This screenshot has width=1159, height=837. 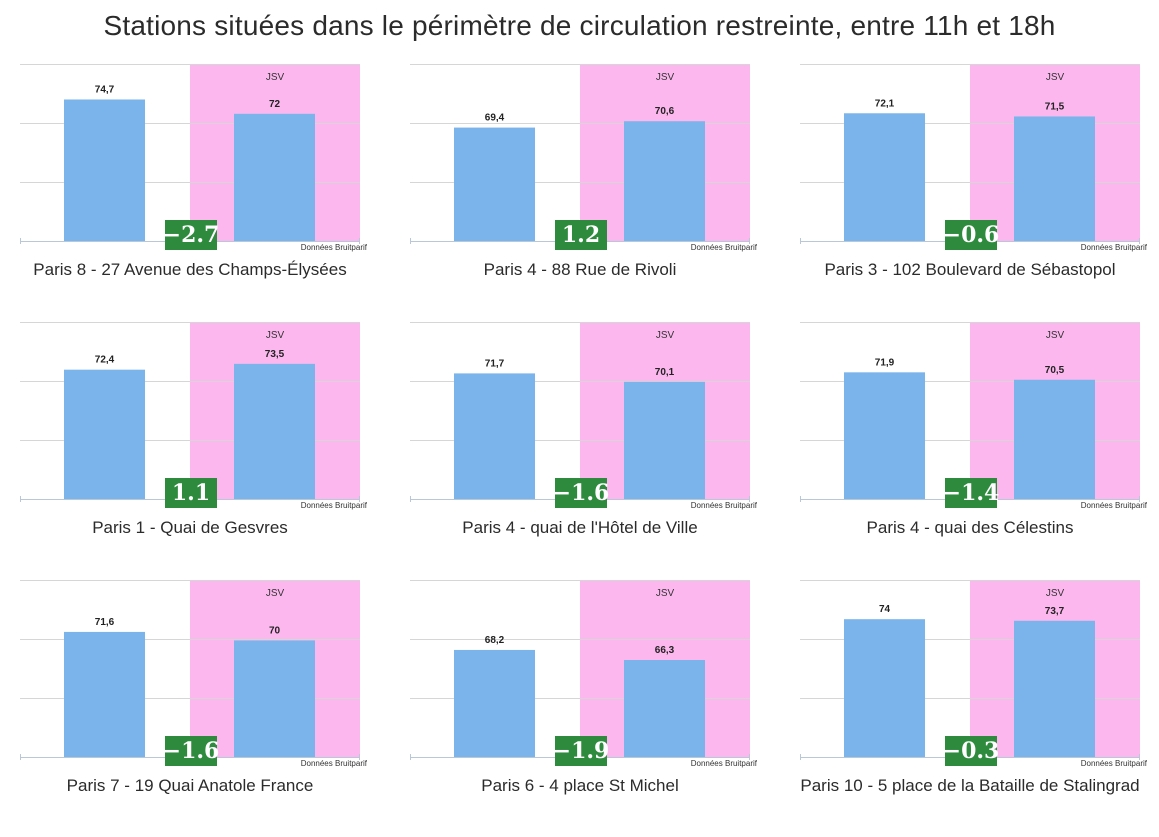 What do you see at coordinates (885, 362) in the screenshot?
I see `bar-value-label: 71,9` at bounding box center [885, 362].